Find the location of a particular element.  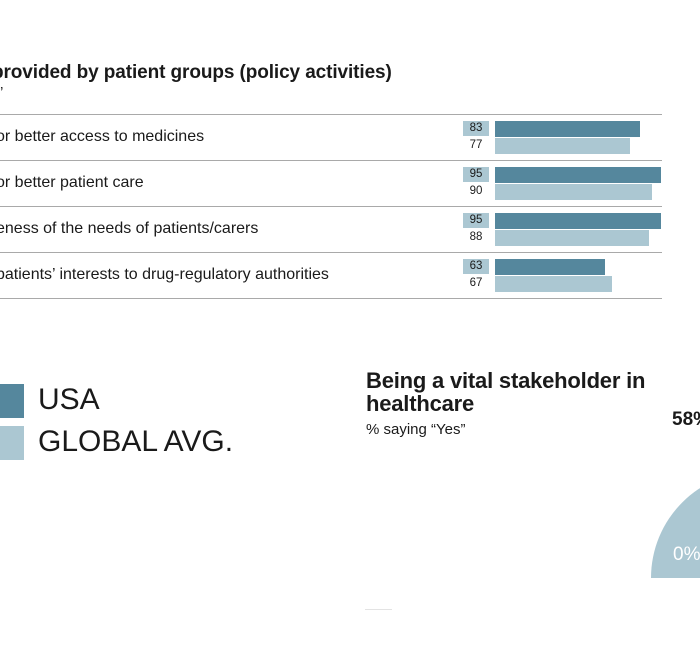

data-label-usa: 63 is located at coordinates (476, 266).